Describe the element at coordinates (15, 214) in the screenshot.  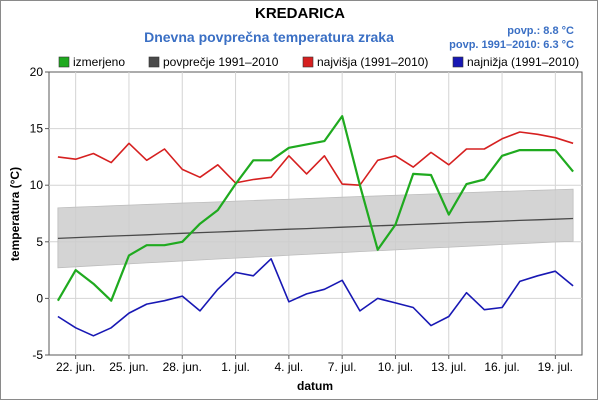
I see `y-axis-label: temperatura (°C)` at that location.